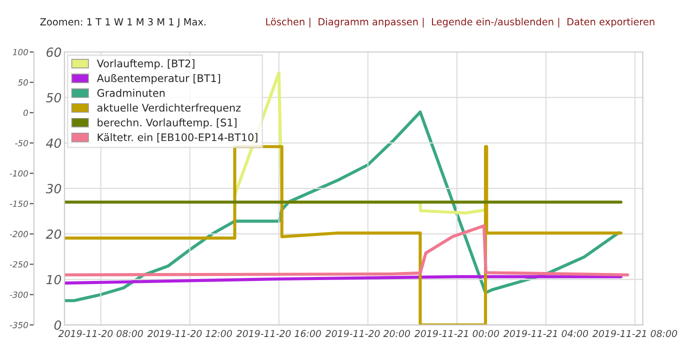 This screenshot has width=686, height=349. What do you see at coordinates (167, 123) in the screenshot?
I see `legend-label: berechn. Vorlauftemp. [S1]` at bounding box center [167, 123].